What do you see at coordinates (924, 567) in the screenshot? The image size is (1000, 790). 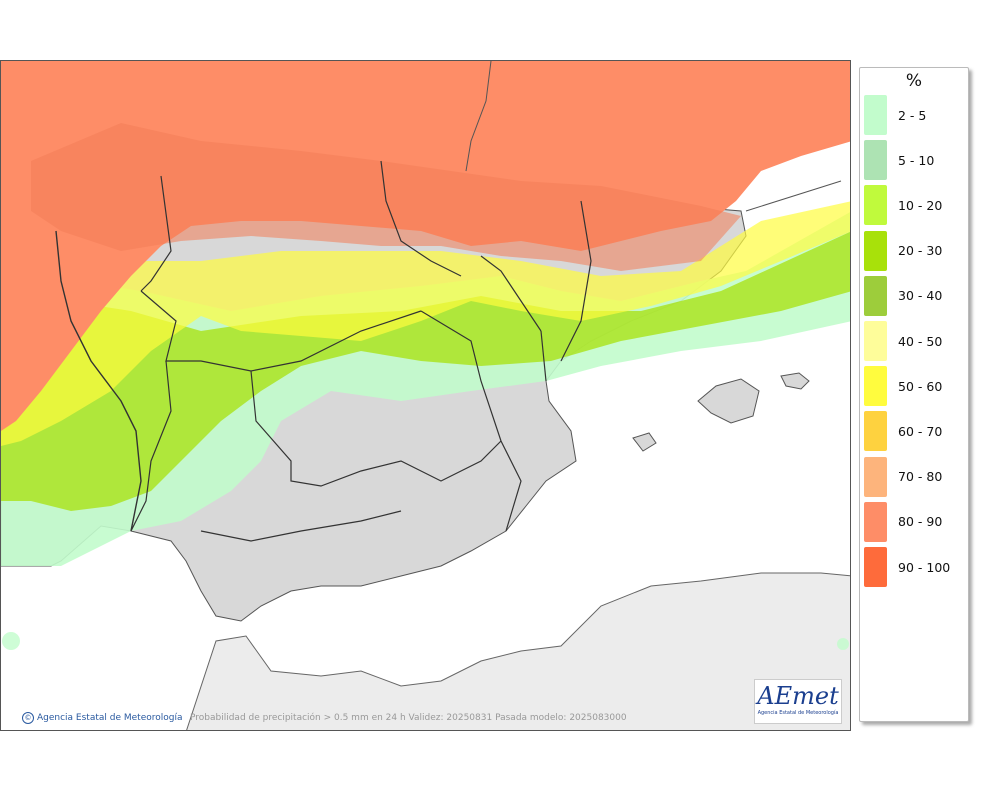 I see `legend-label: 90 - 100` at bounding box center [924, 567].